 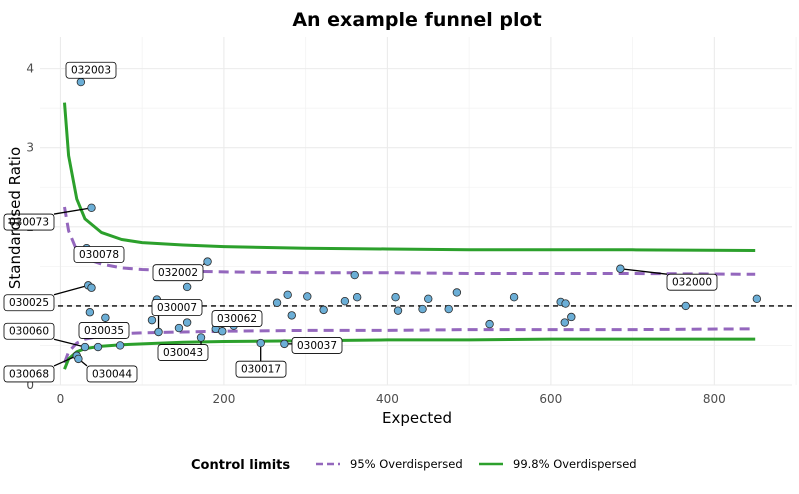 I want to click on point-label: 032002, so click(x=178, y=273).